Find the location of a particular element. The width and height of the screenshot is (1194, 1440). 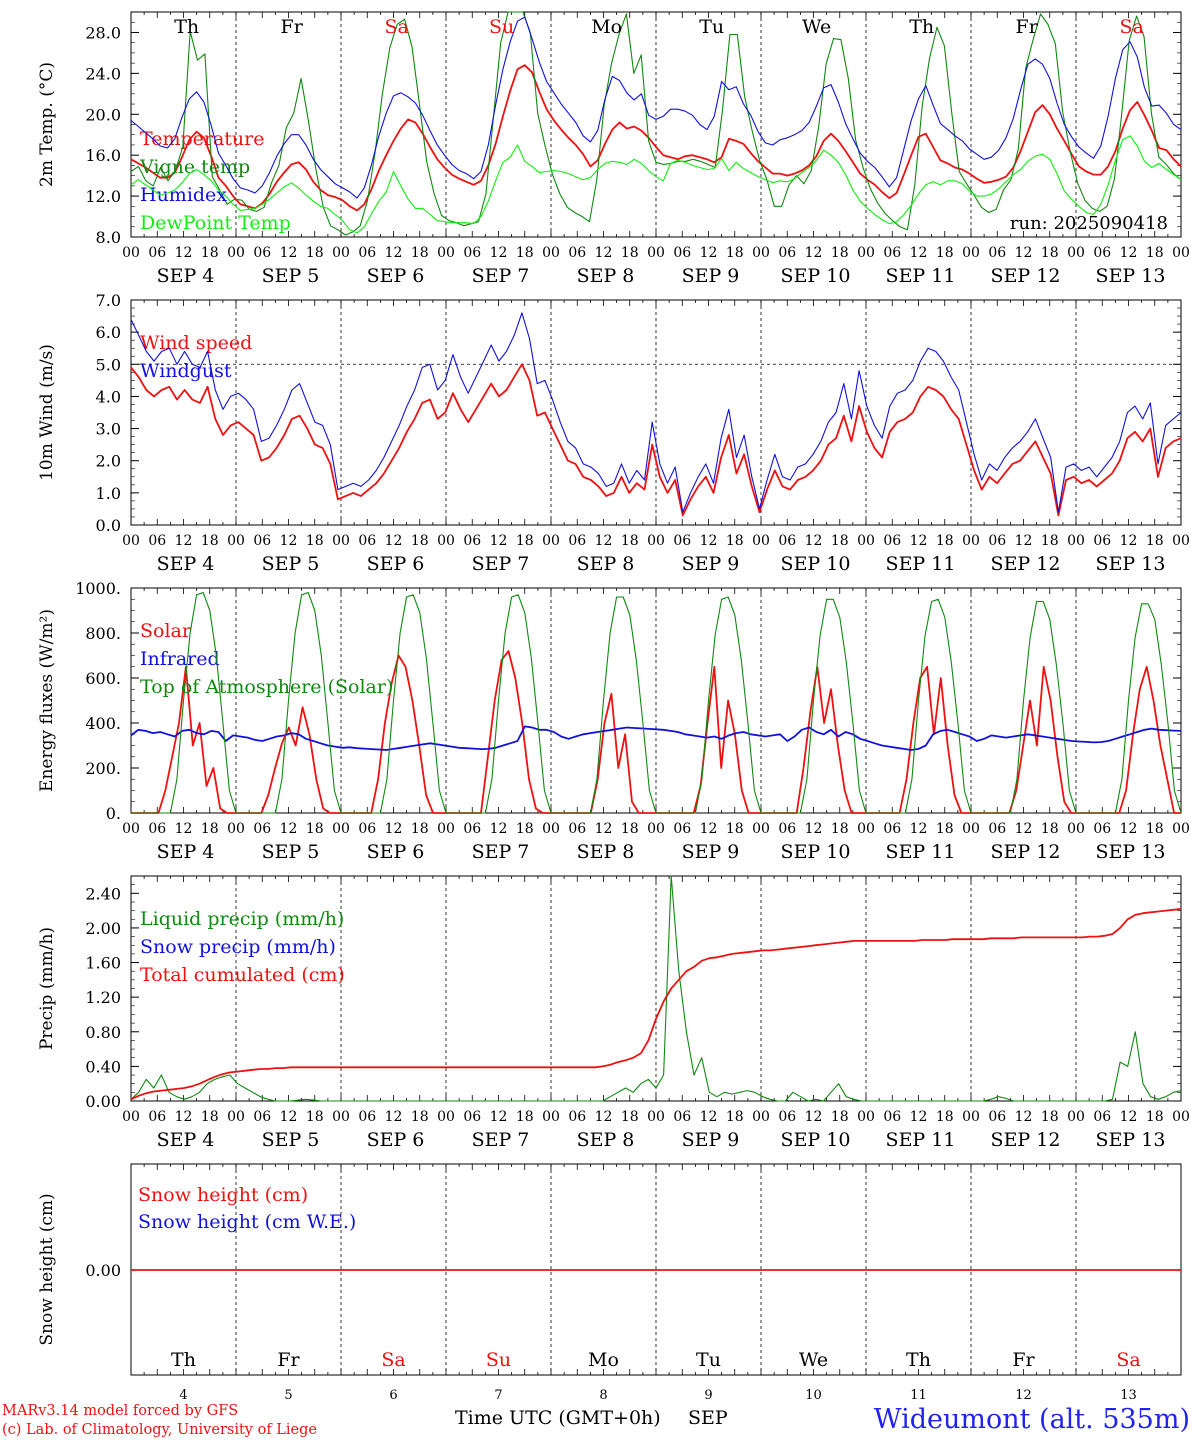

y-axis-label: Snow height (cm) is located at coordinates (47, 1269).